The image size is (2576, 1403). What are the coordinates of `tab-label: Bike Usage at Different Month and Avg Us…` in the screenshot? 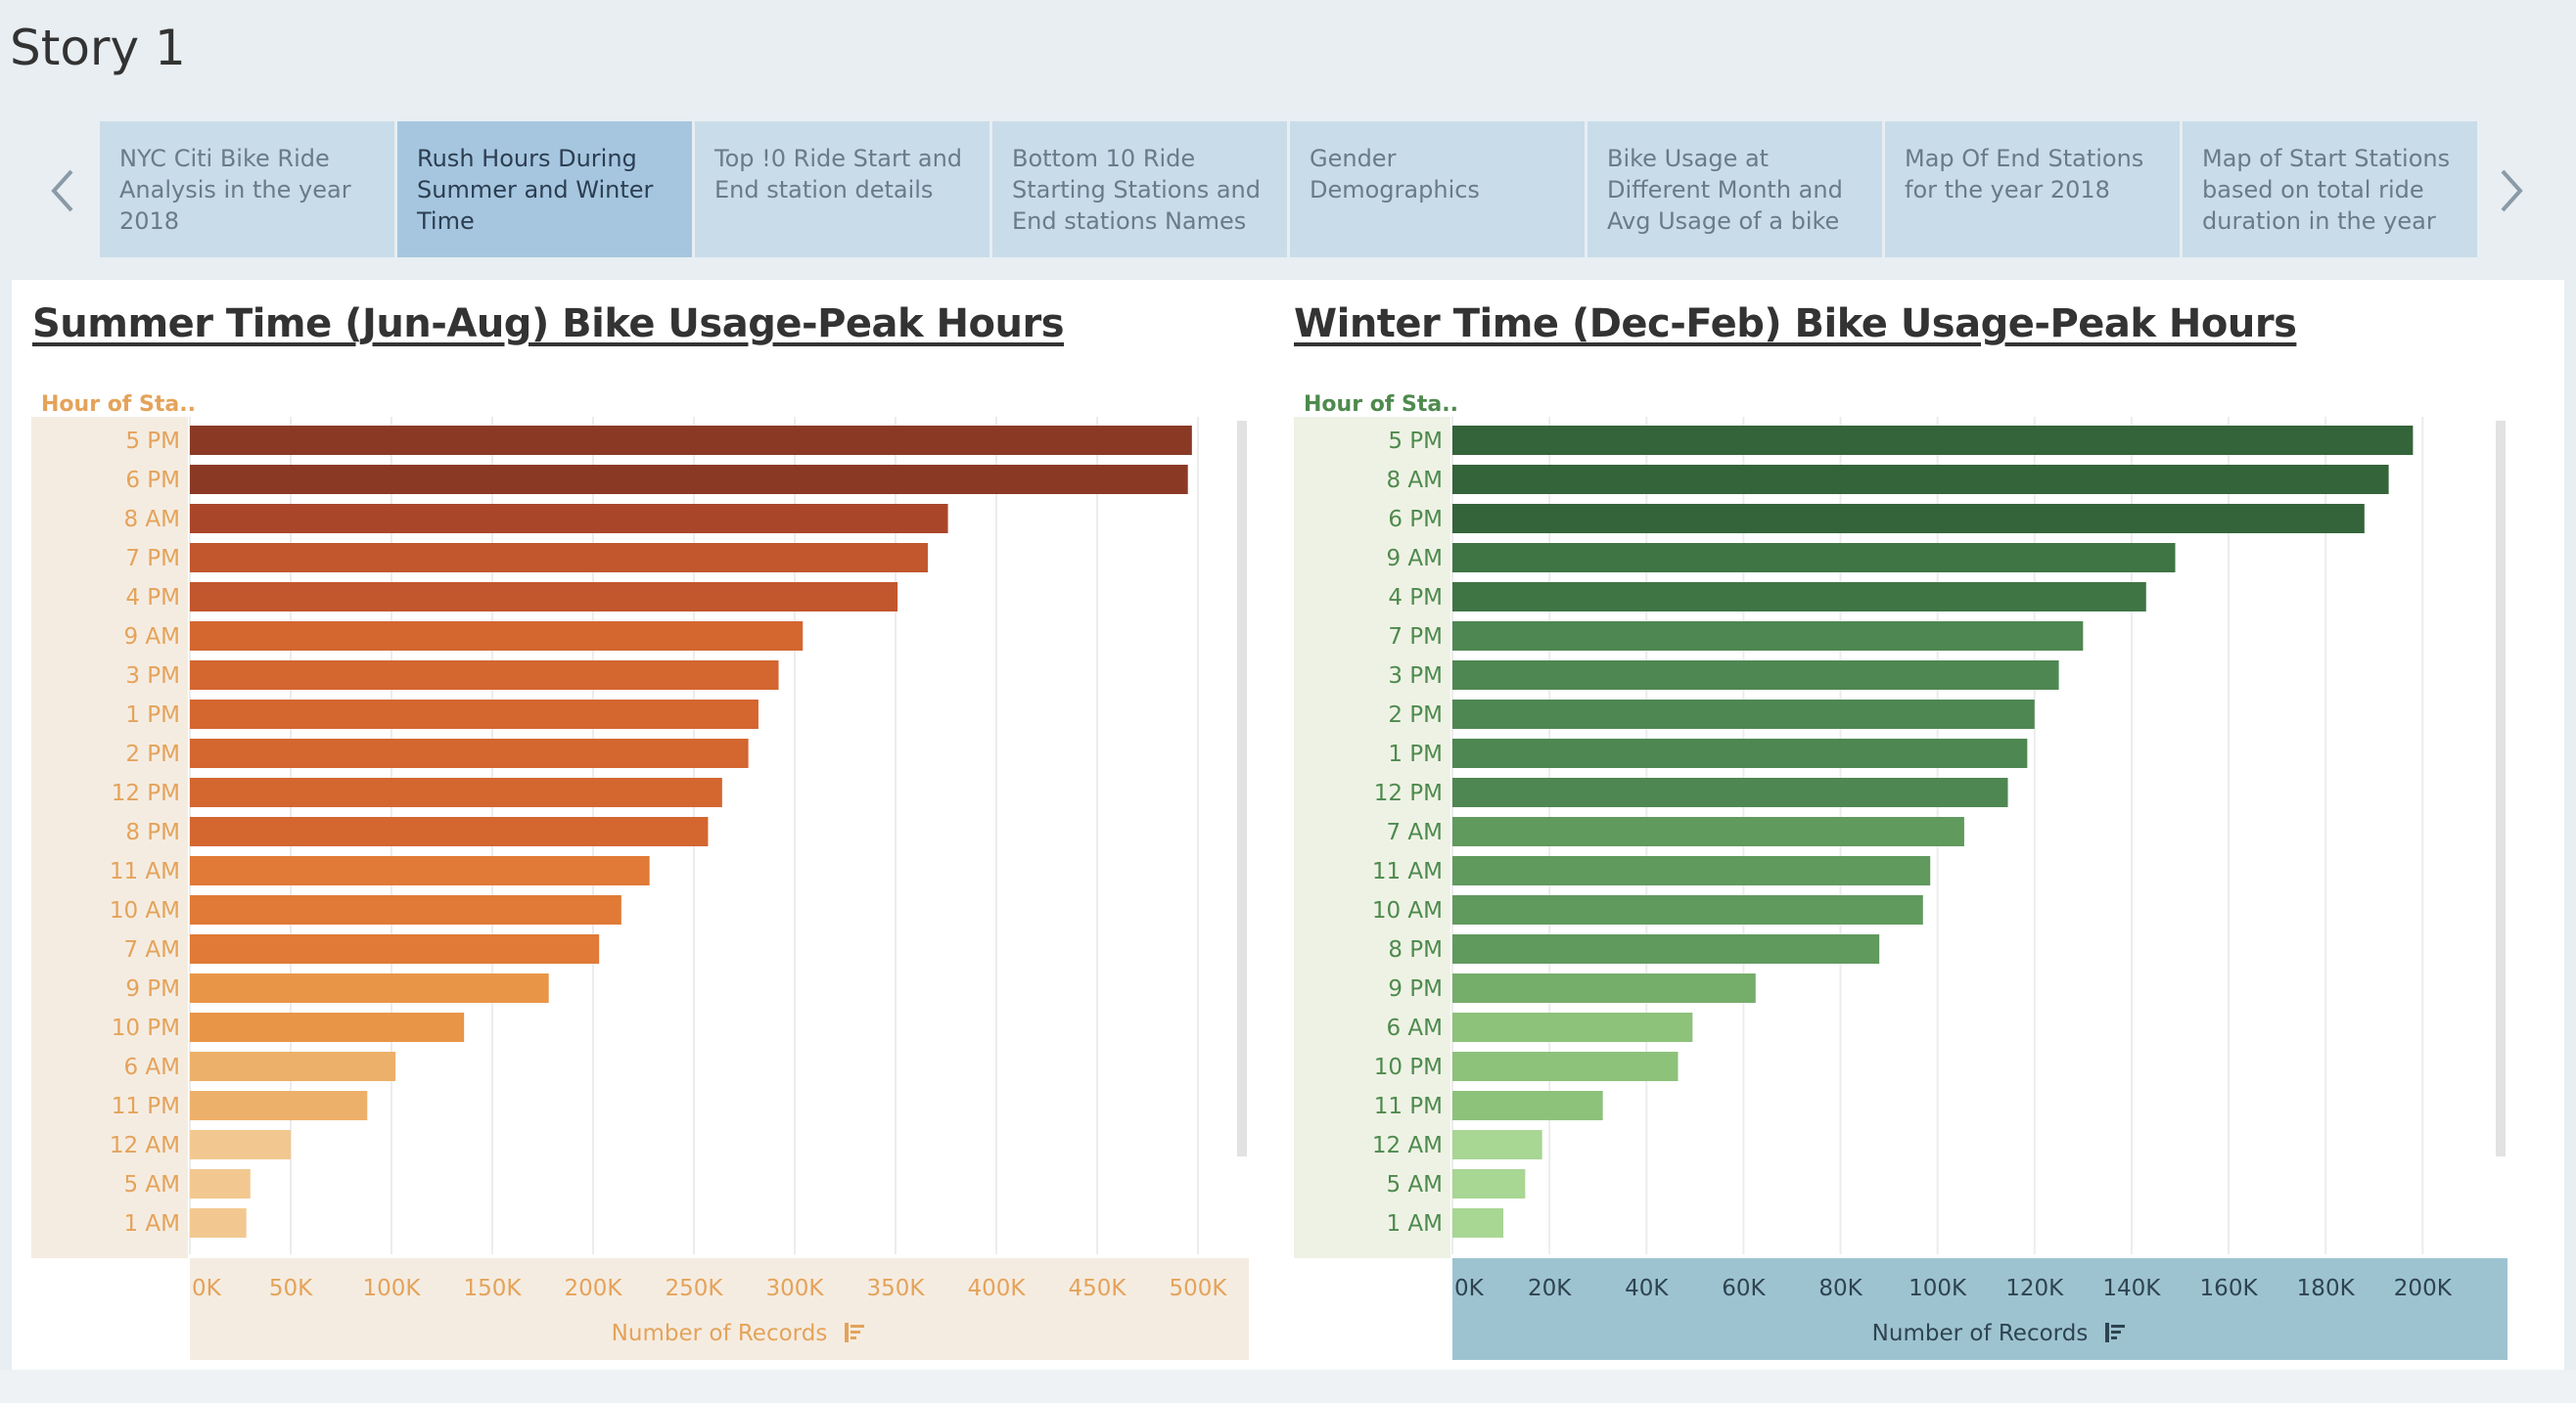 It's located at (1725, 190).